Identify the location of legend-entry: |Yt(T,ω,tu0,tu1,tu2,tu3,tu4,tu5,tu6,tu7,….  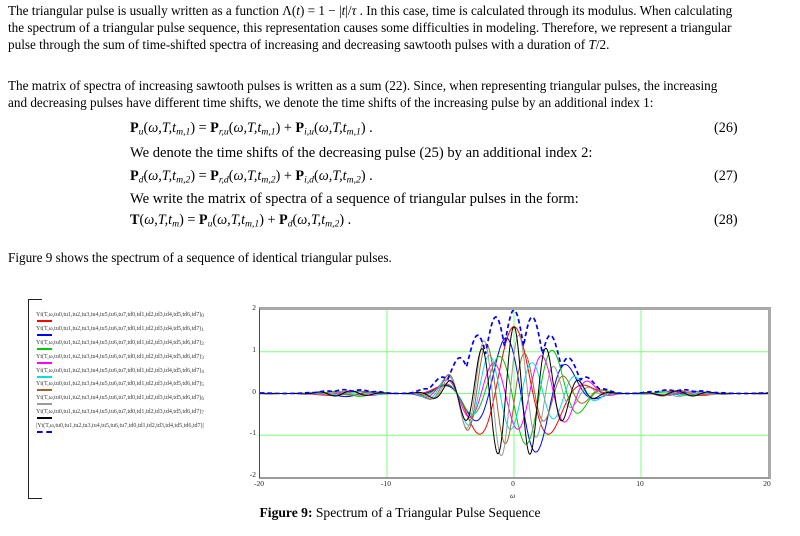
(147, 430).